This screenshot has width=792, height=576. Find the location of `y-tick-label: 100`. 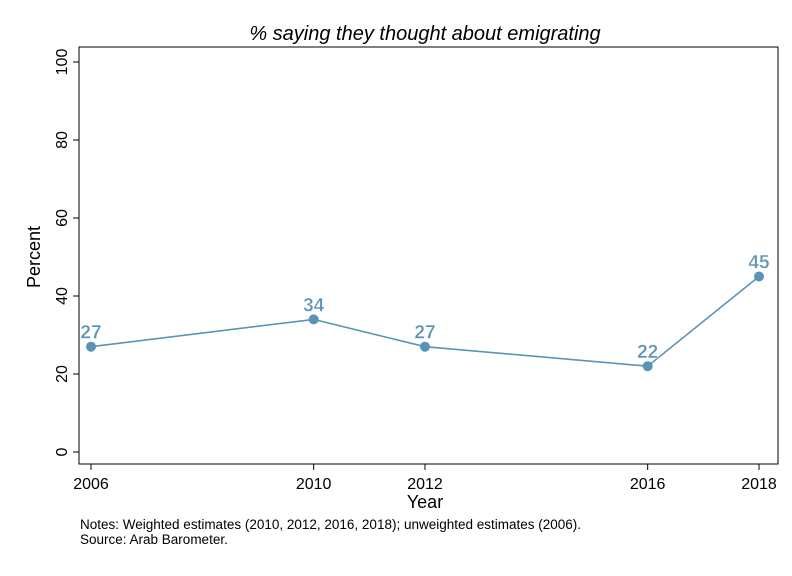

y-tick-label: 100 is located at coordinates (62, 62).